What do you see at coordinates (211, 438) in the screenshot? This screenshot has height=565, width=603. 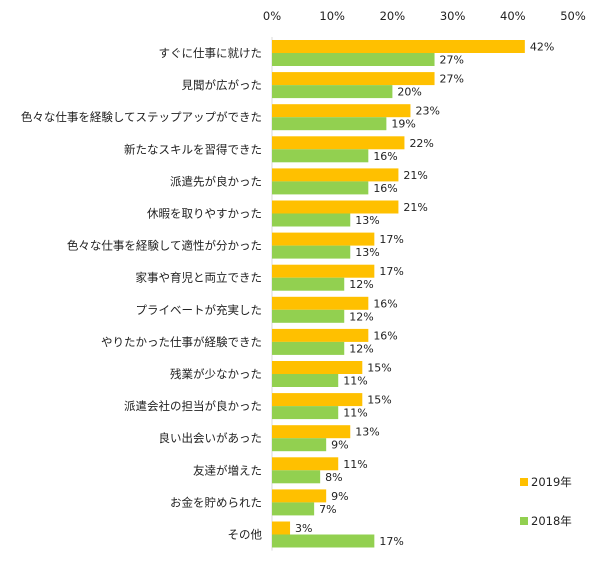 I see `category-label: 良い出会いがあった` at bounding box center [211, 438].